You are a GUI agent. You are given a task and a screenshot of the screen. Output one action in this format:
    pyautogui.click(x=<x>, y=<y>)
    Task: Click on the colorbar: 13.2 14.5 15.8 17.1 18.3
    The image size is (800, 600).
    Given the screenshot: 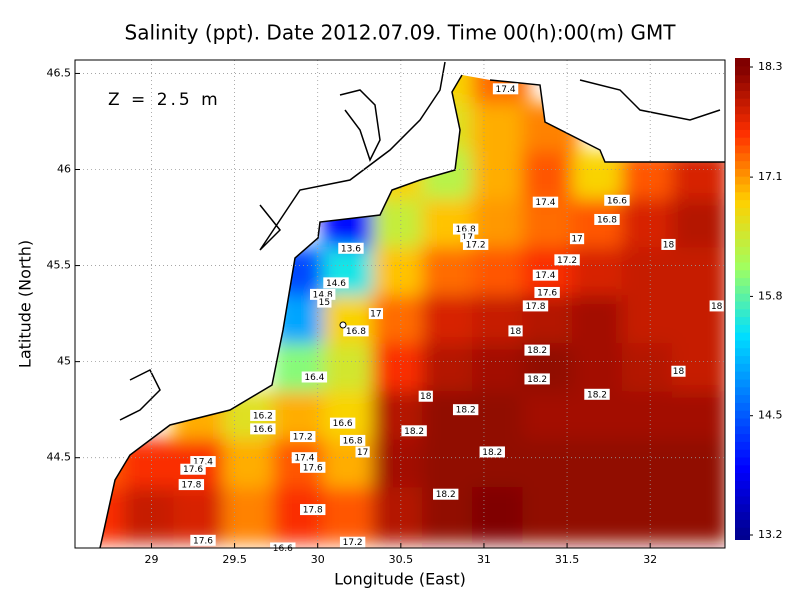 What is the action you would take?
    pyautogui.click(x=759, y=299)
    